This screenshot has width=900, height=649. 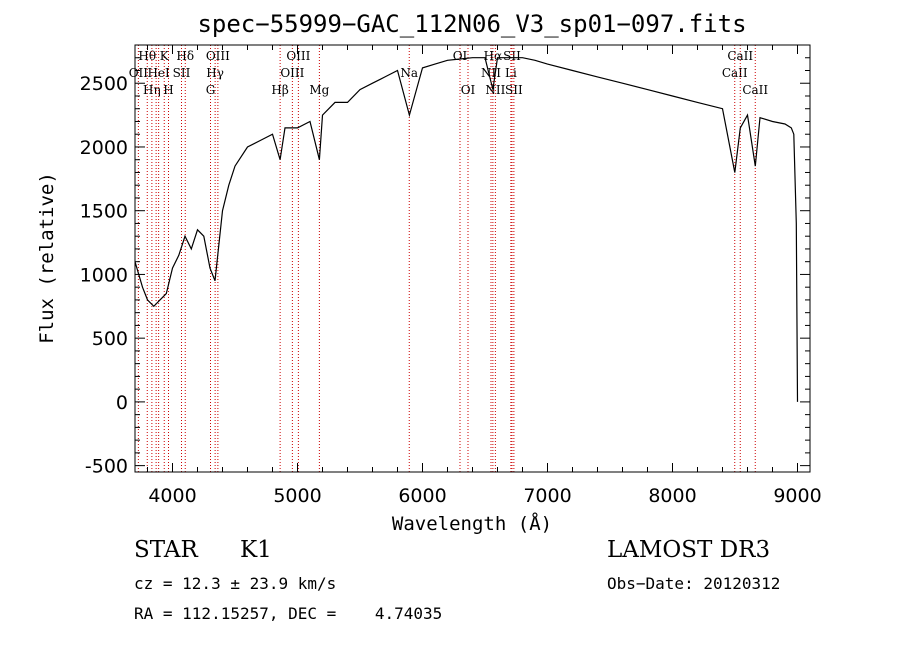 I want to click on y-tick-label: 2000, so click(x=104, y=148).